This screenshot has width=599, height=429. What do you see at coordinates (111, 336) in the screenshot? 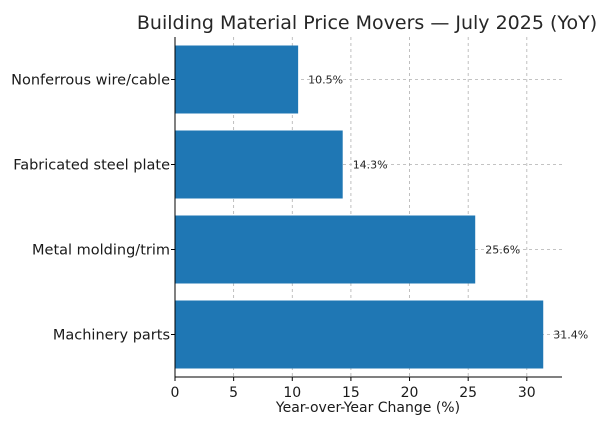
I see `category-label: Machinery parts` at bounding box center [111, 336].